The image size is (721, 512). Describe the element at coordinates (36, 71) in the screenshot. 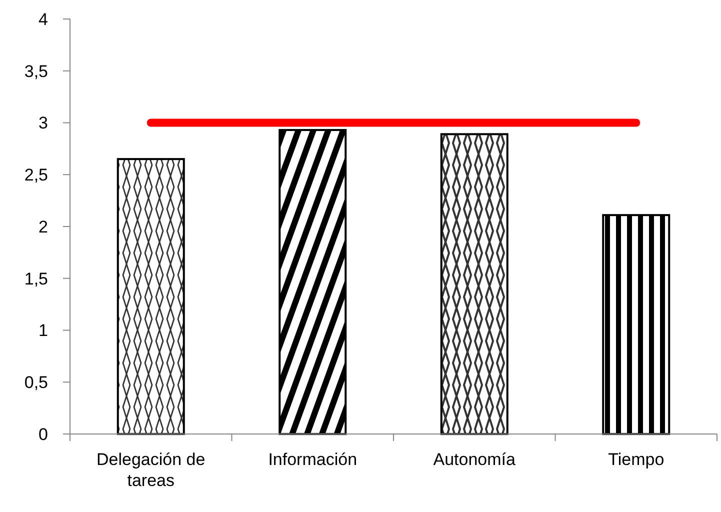

I see `y-tick-label: 3,5` at that location.